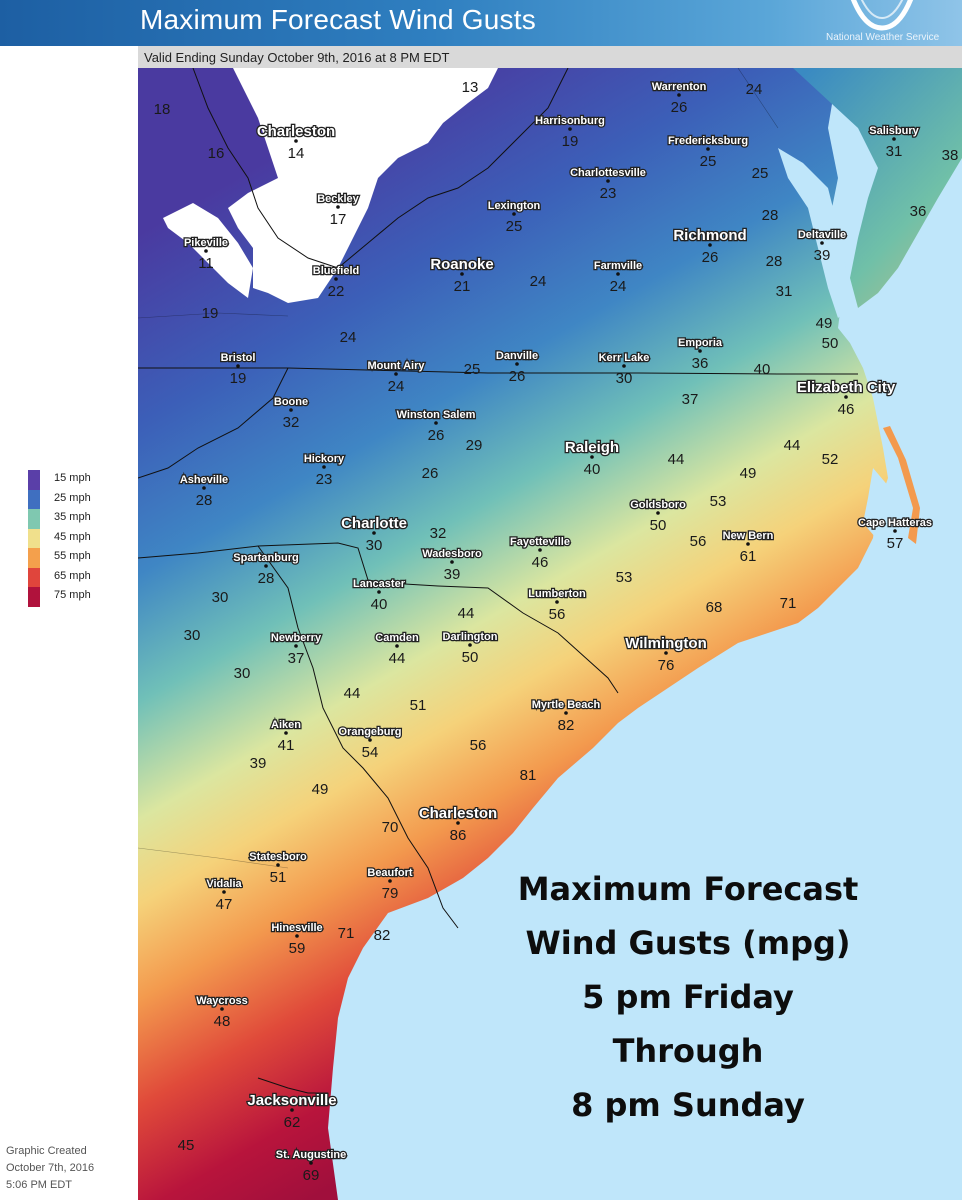 This screenshot has height=1200, width=962. What do you see at coordinates (72, 595) in the screenshot?
I see `legend-label: 75 mph` at bounding box center [72, 595].